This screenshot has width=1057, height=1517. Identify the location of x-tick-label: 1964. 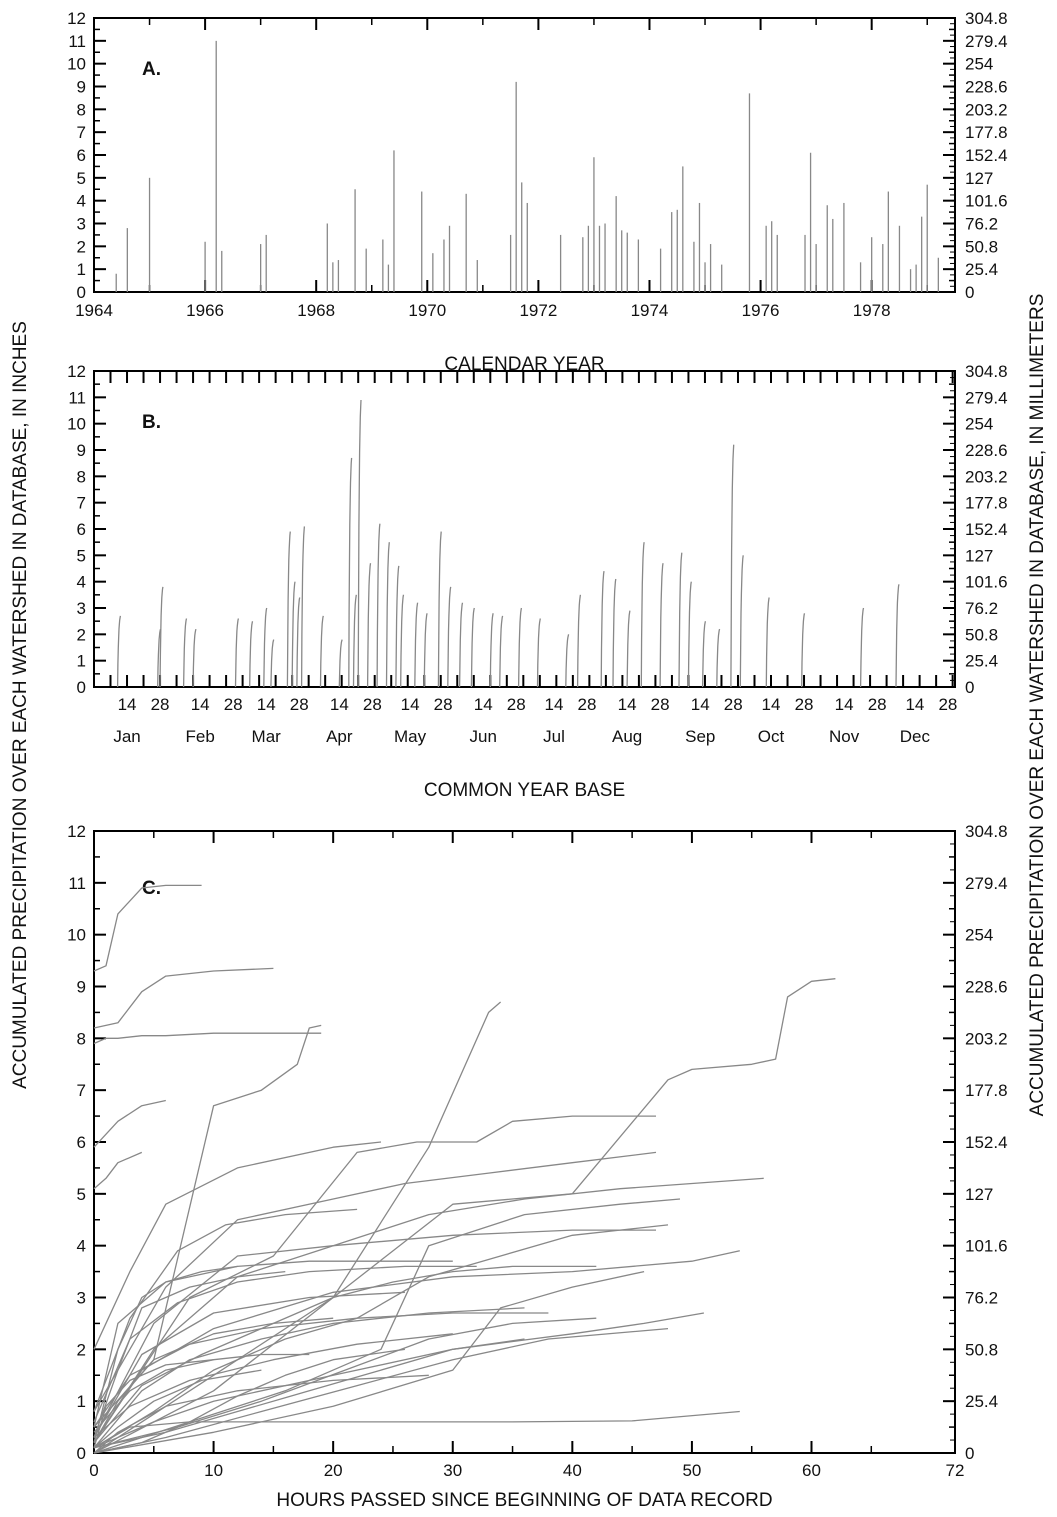
(94, 310).